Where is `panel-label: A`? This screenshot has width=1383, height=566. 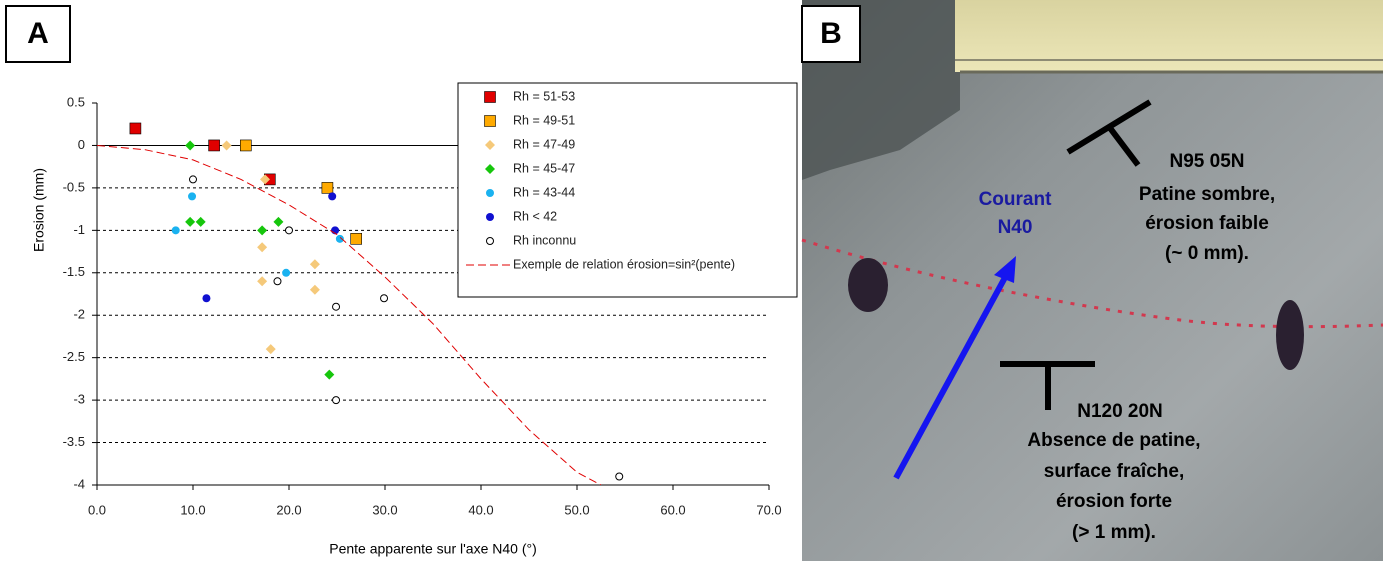 panel-label: A is located at coordinates (38, 33).